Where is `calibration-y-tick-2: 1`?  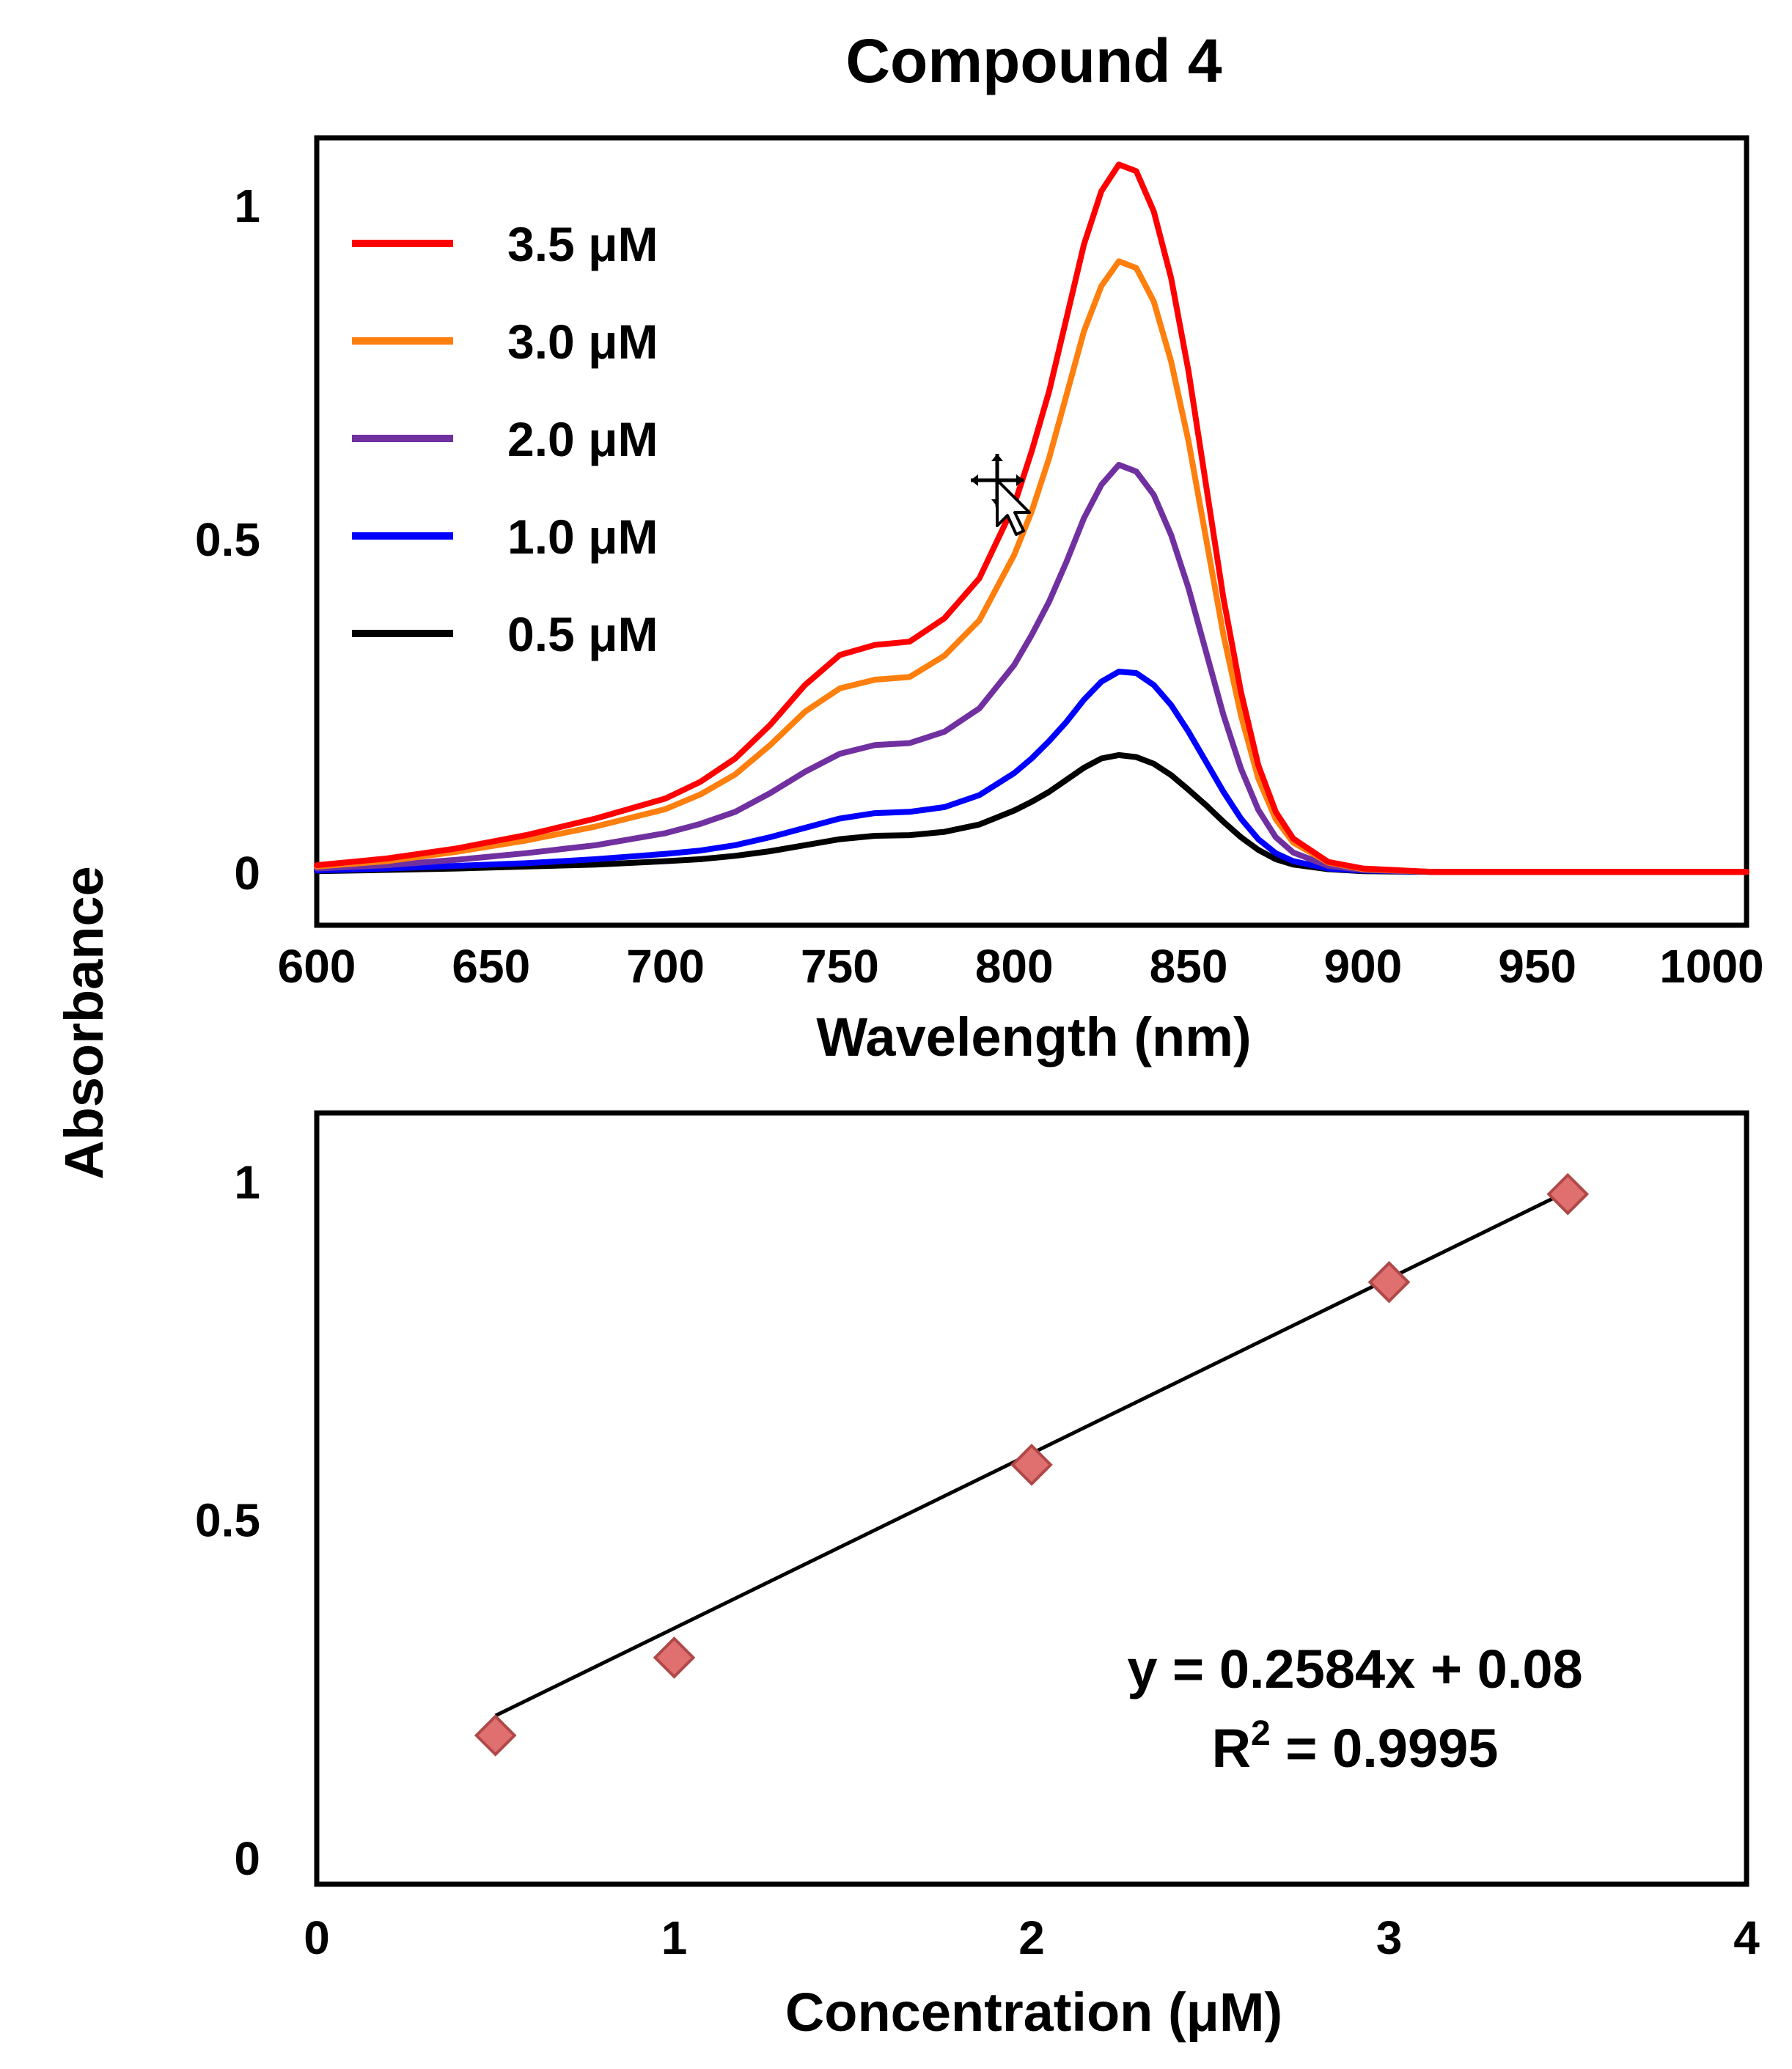 calibration-y-tick-2: 1 is located at coordinates (247, 1181).